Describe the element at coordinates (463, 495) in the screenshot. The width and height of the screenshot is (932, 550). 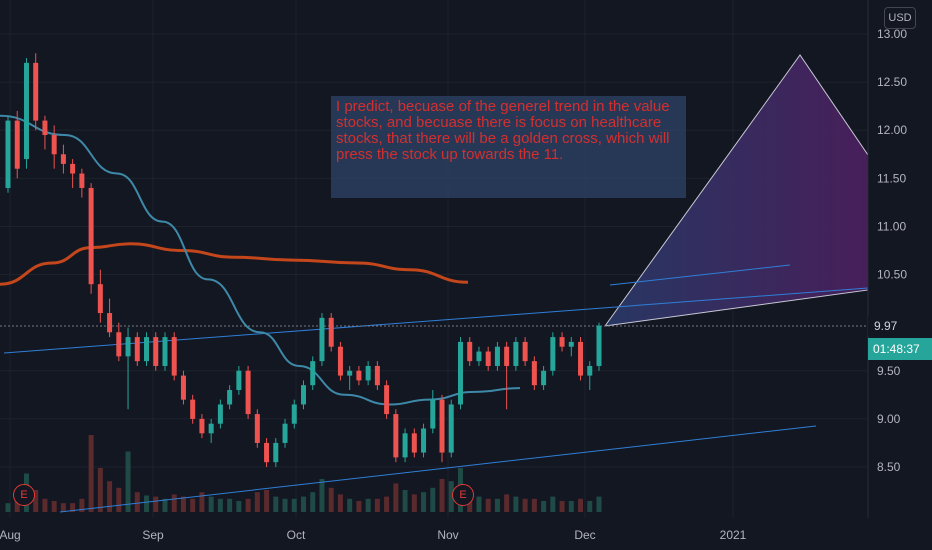
I see `earnings-marker-nov: E` at that location.